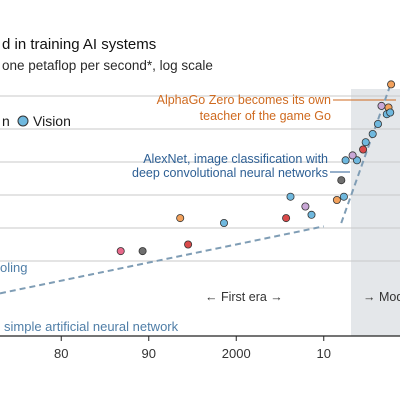 This screenshot has width=400, height=400. Describe the element at coordinates (230, 173) in the screenshot. I see `alexnet-annotation-line-2: deep convolutional neural networks` at that location.